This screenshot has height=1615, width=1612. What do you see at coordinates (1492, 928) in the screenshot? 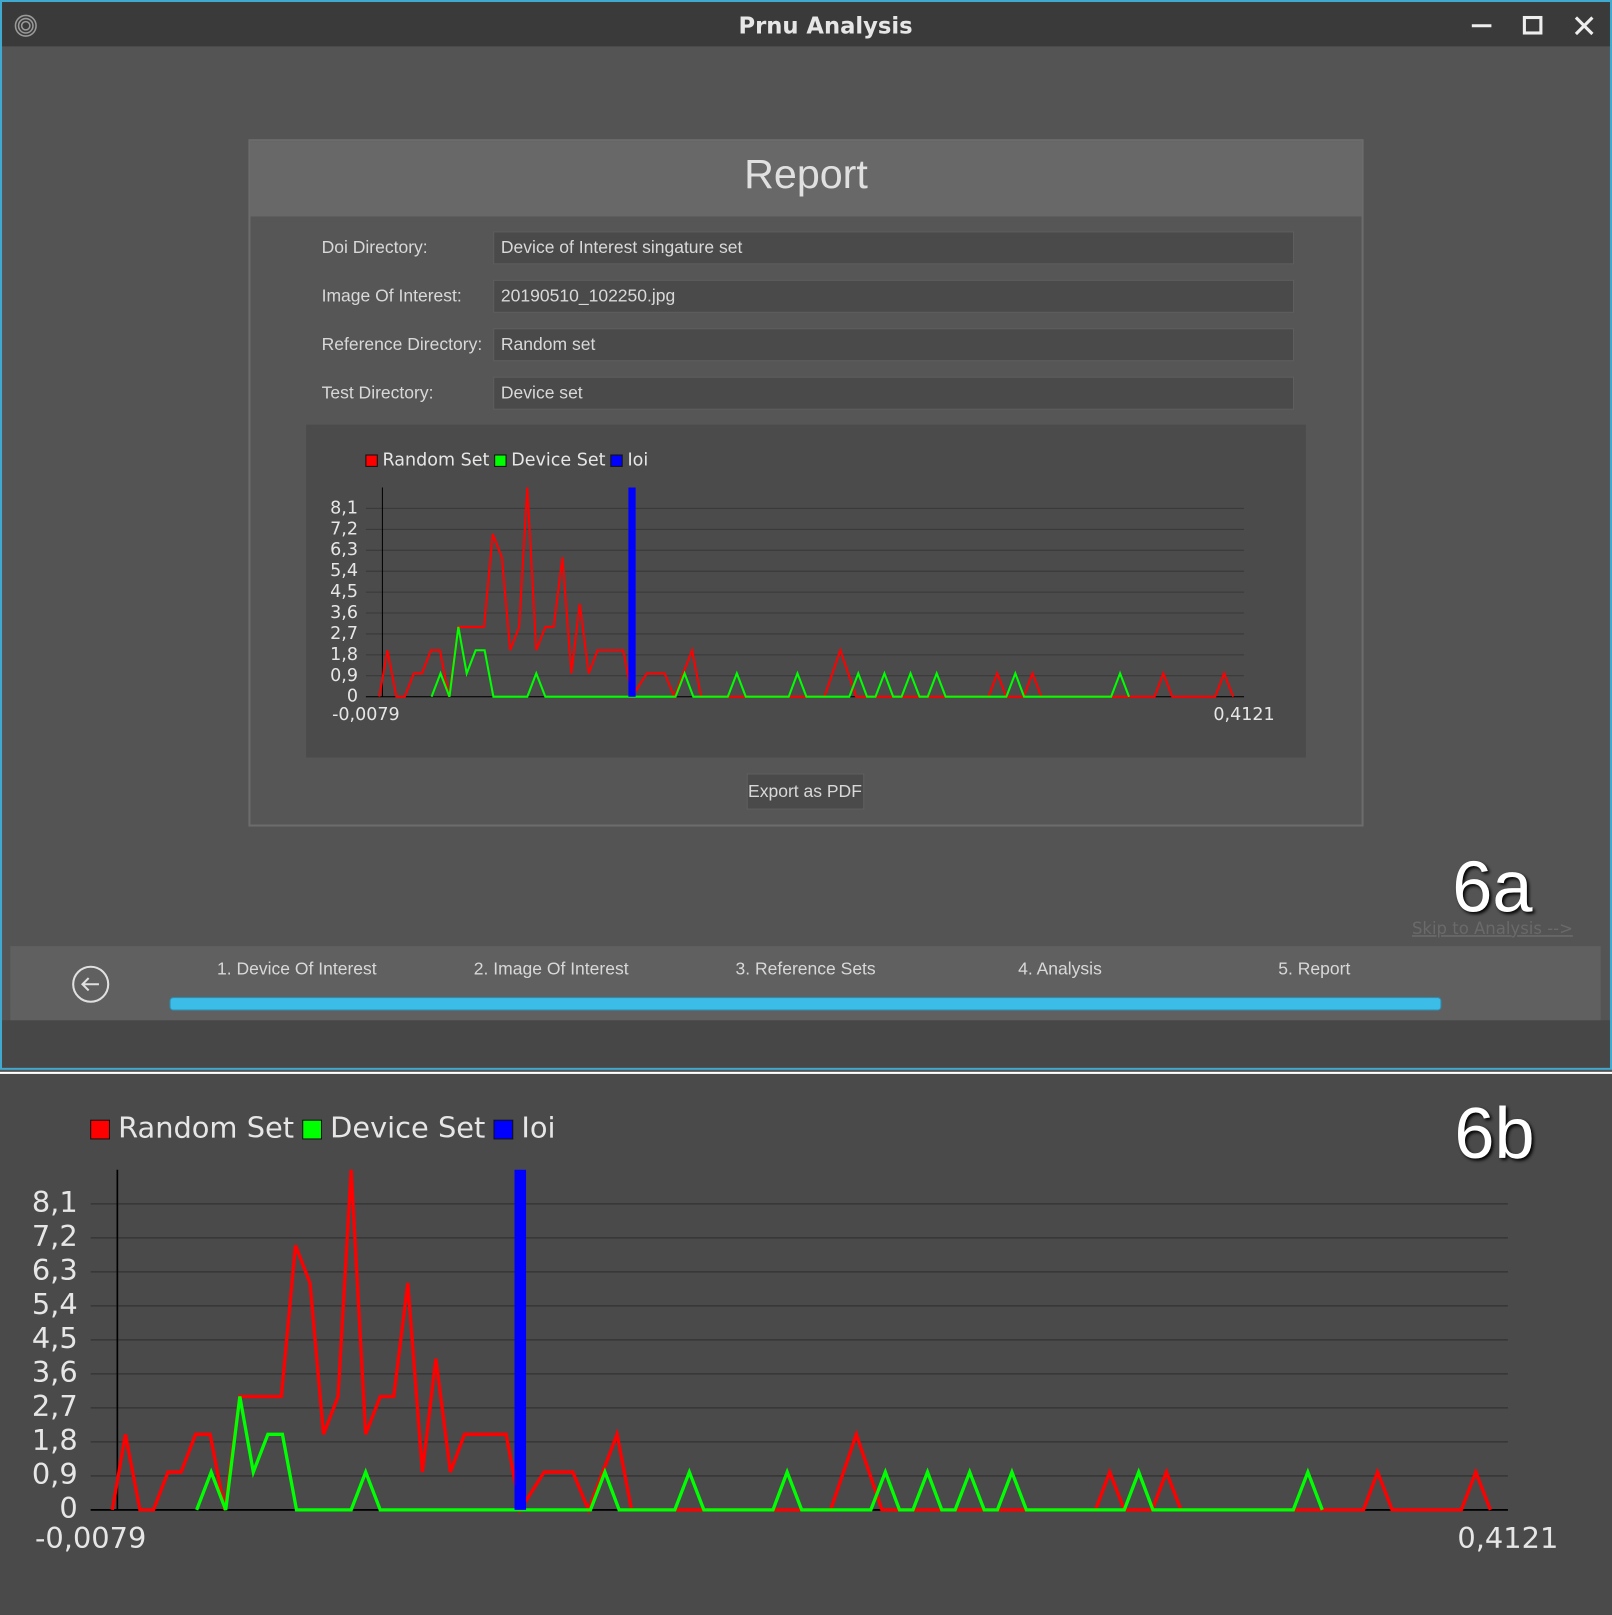
I see `skip-link: Skip to Analysis -->` at bounding box center [1492, 928].